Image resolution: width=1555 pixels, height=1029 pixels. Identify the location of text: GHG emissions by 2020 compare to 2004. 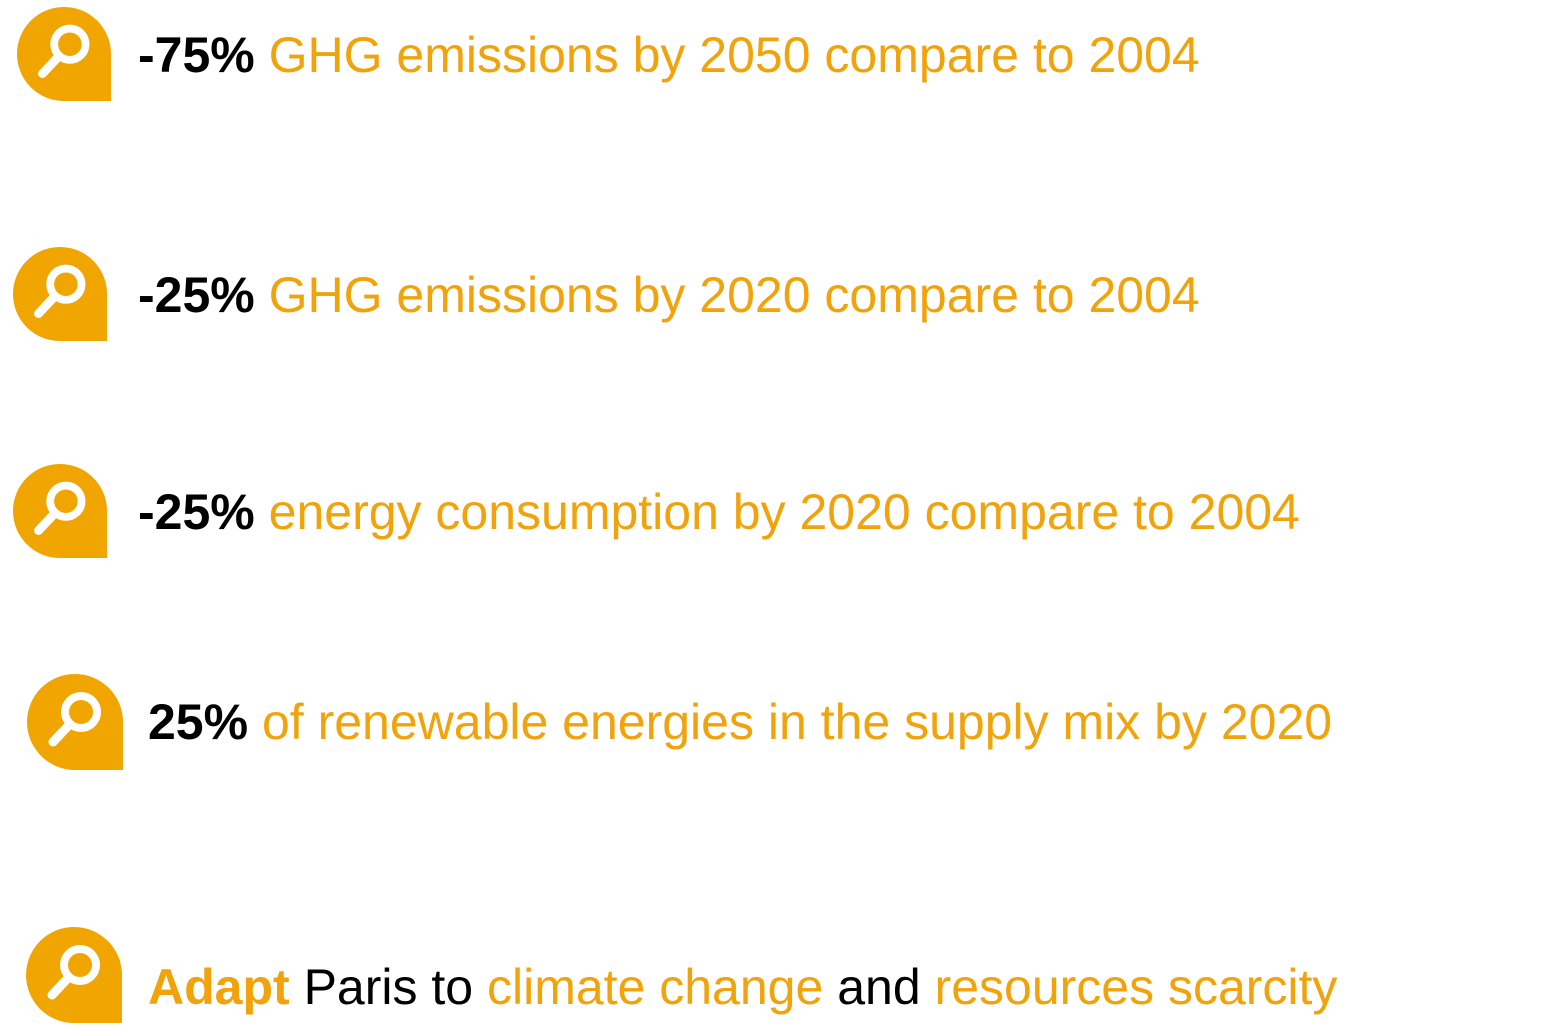
(734, 295).